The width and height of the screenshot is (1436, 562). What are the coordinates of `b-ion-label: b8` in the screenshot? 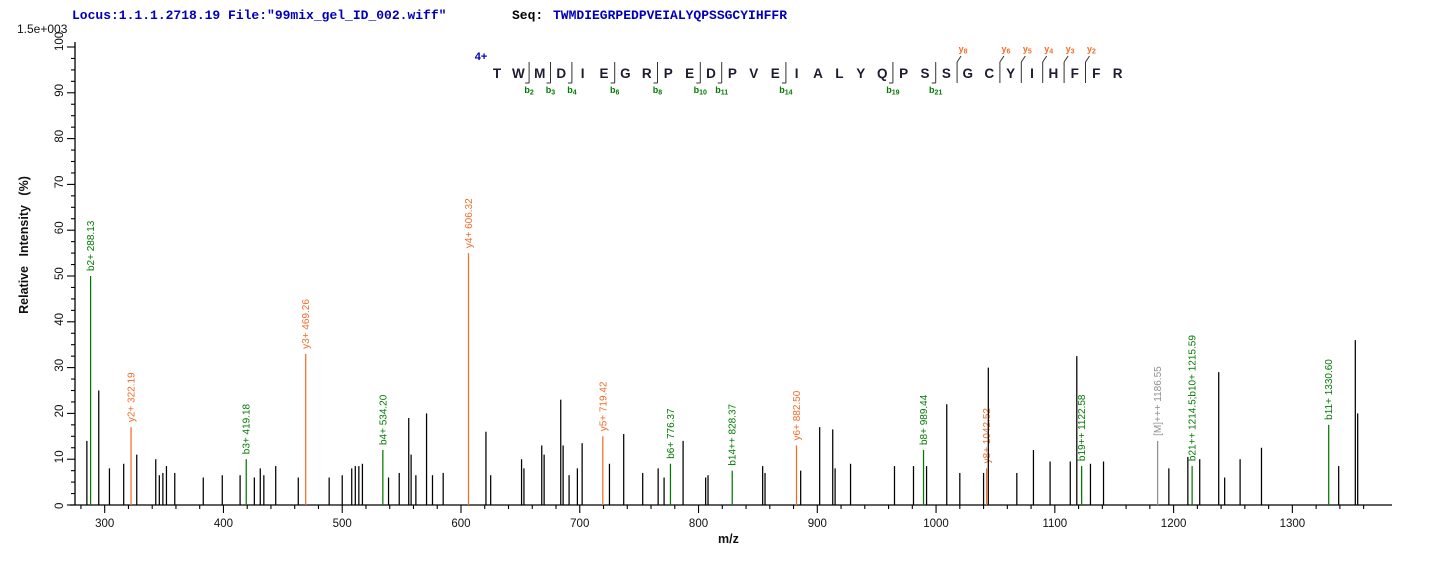 It's located at (658, 91).